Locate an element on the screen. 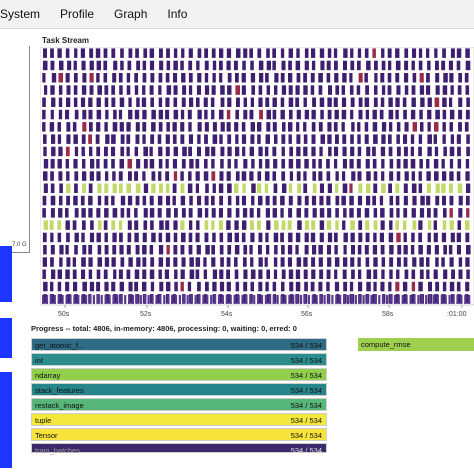 The image size is (474, 474). progress-row-stack-features: stack_features 534 / 534 is located at coordinates (179, 389).